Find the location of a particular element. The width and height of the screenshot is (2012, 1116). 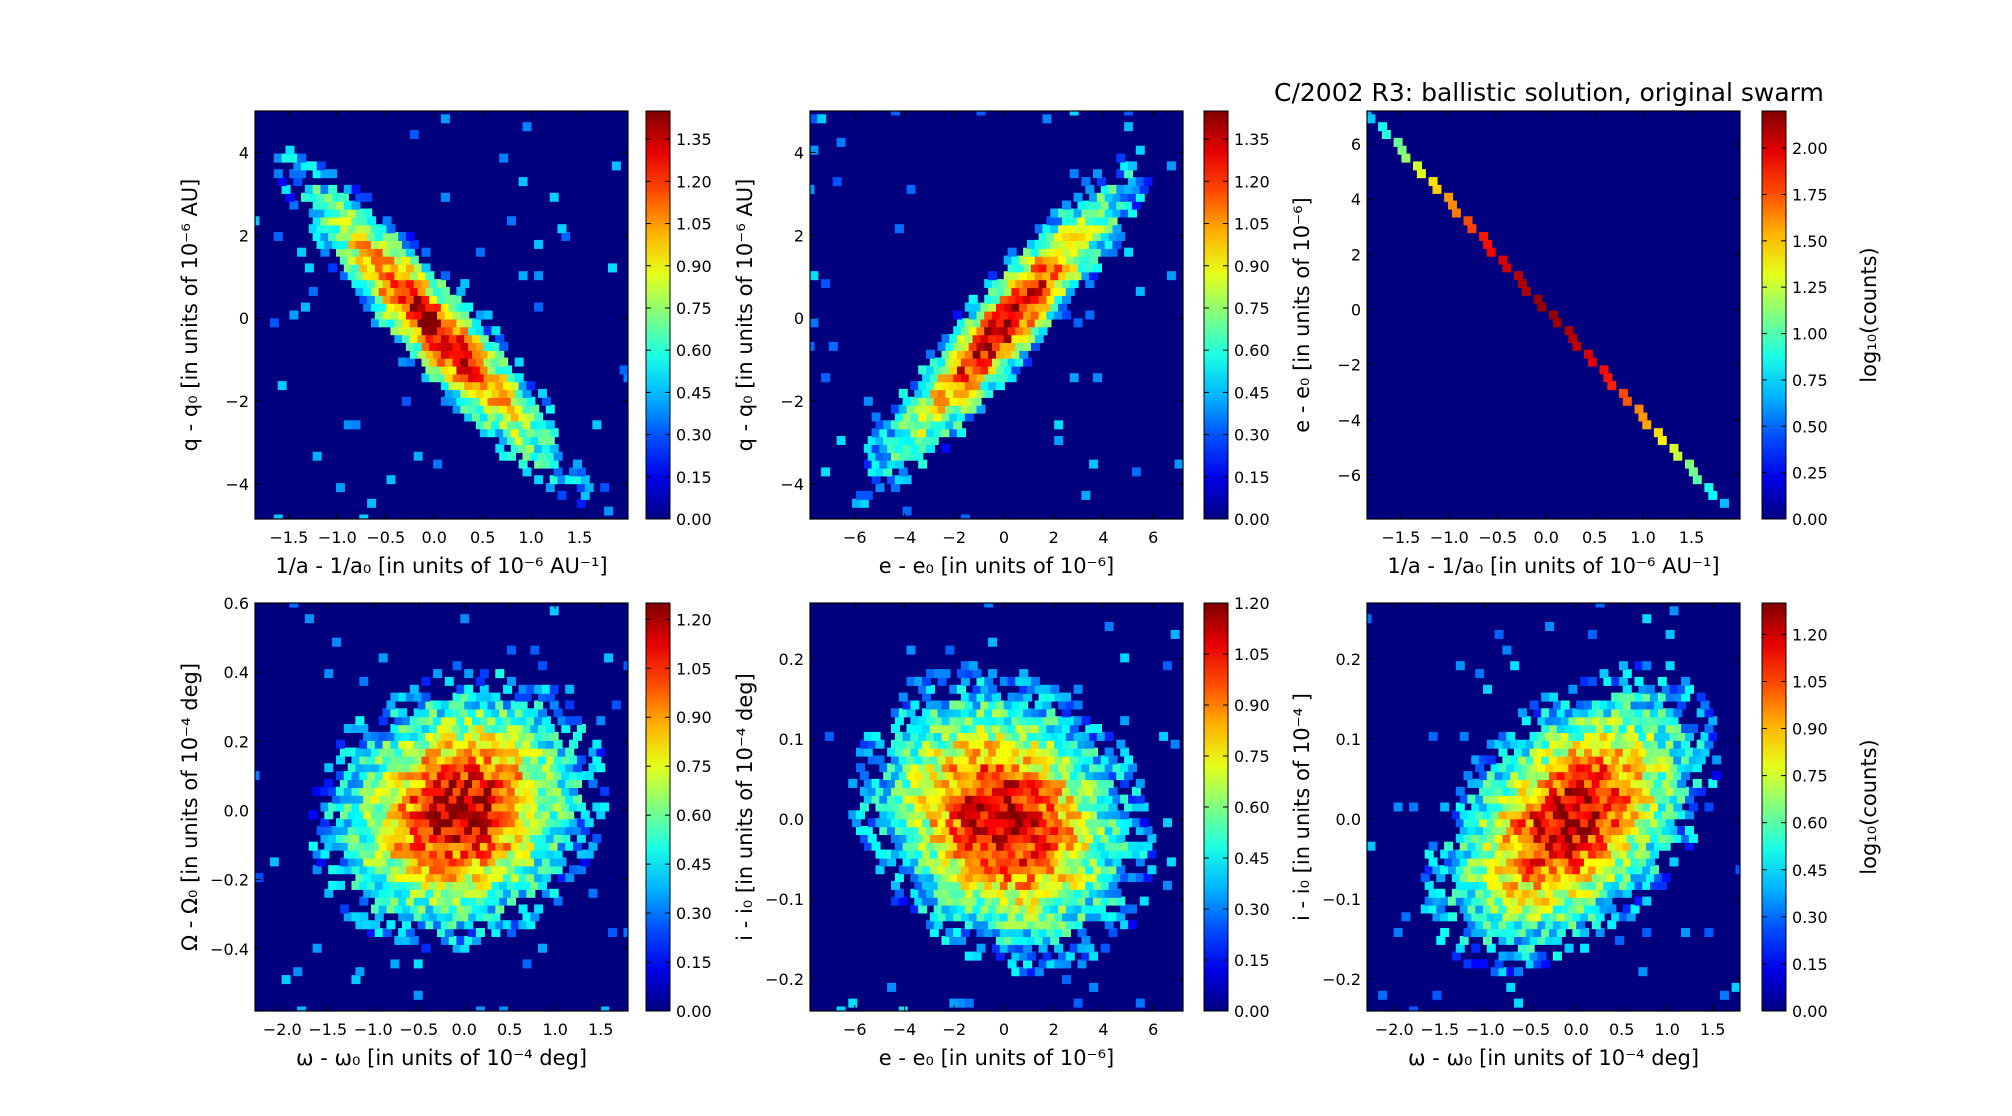

y-tick-label: −6 is located at coordinates (1349, 475).